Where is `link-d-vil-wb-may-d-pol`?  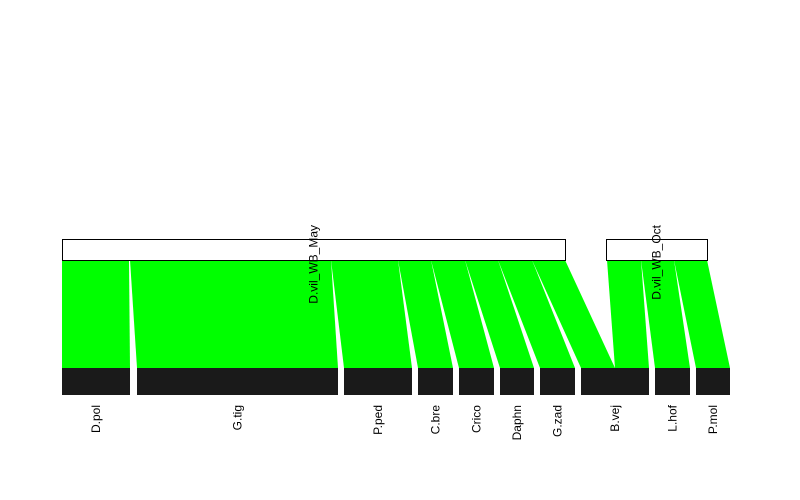 link-d-vil-wb-may-d-pol is located at coordinates (96, 314).